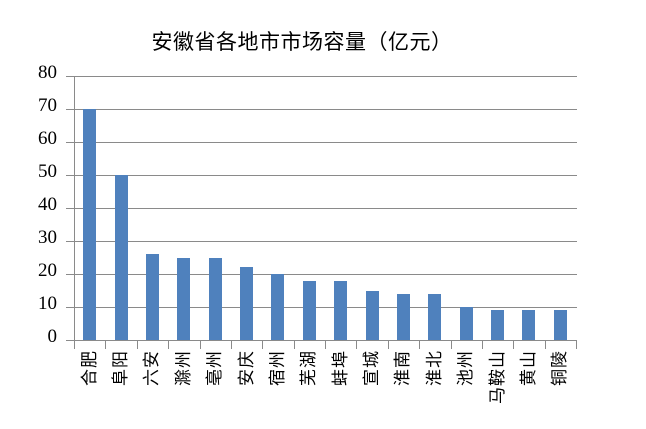  Describe the element at coordinates (47, 237) in the screenshot. I see `y-axis-label: 30` at that location.